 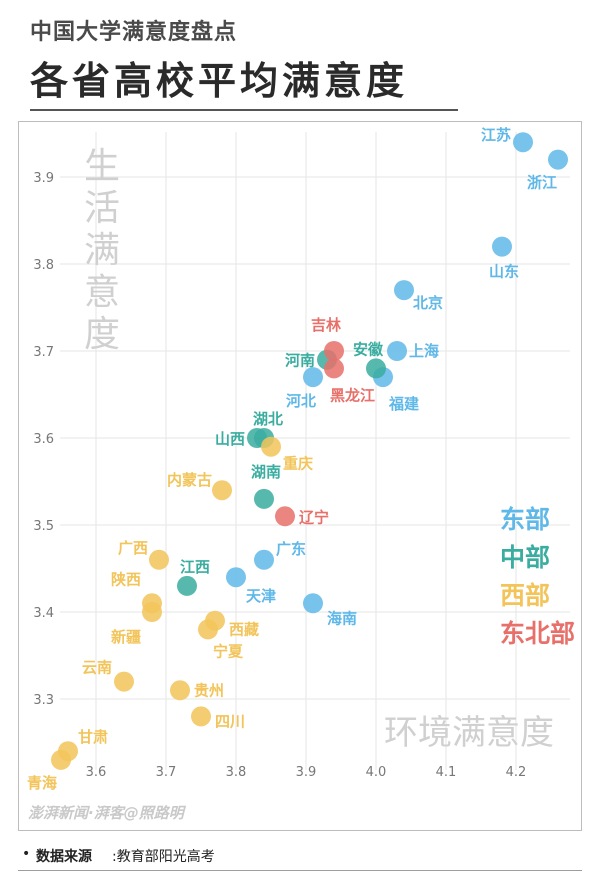 What do you see at coordinates (133, 548) in the screenshot?
I see `point-label: 广西` at bounding box center [133, 548].